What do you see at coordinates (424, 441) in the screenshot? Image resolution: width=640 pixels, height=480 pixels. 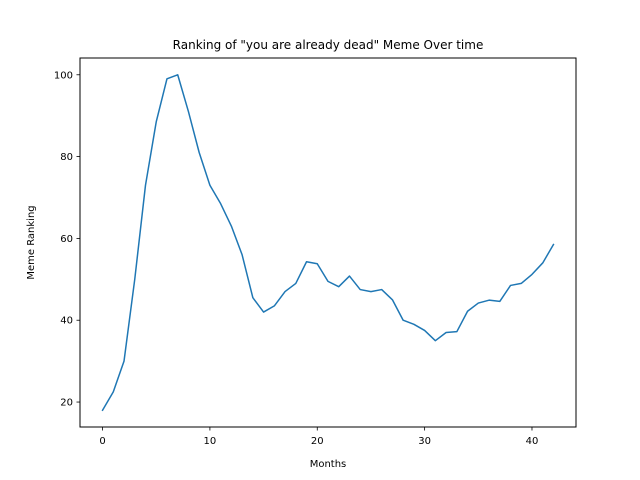 I see `x-tick-label: 30` at bounding box center [424, 441].